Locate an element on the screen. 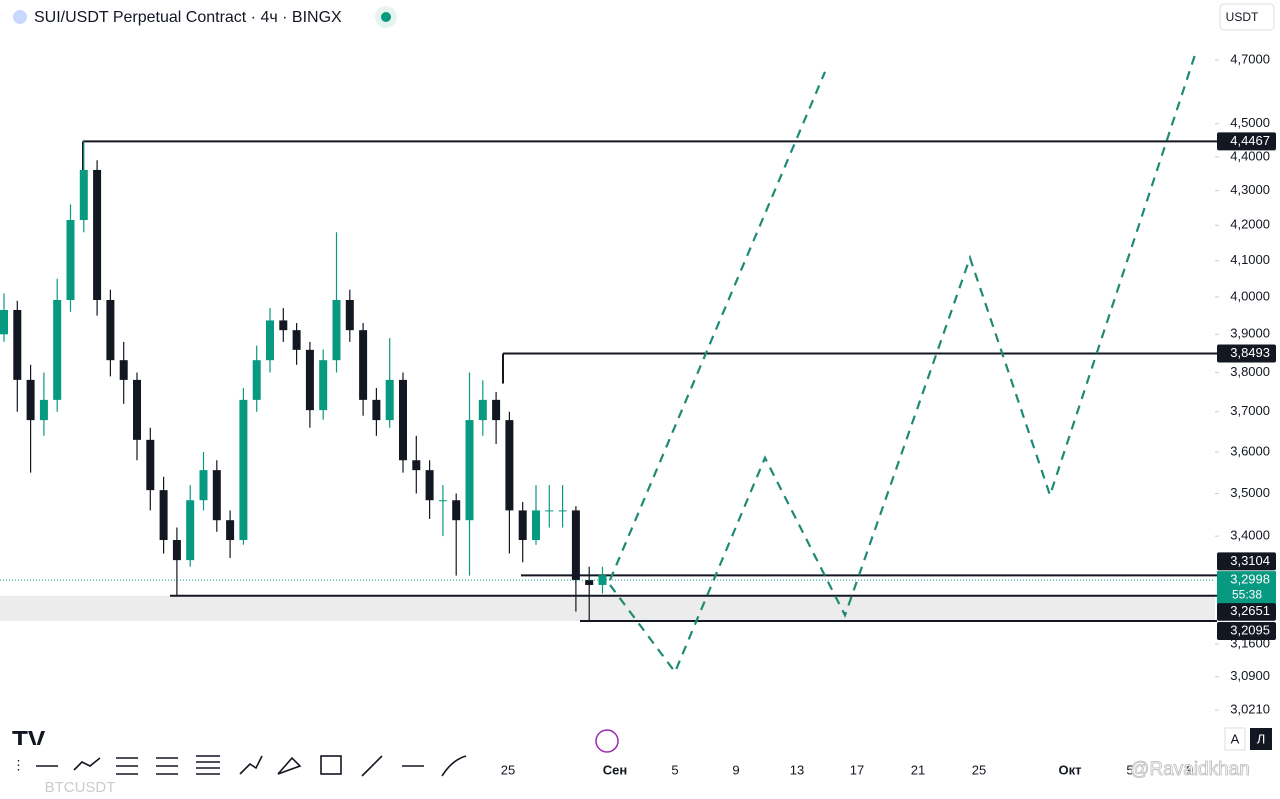 The height and width of the screenshot is (799, 1280). toolbar-icons is located at coordinates (251, 766).